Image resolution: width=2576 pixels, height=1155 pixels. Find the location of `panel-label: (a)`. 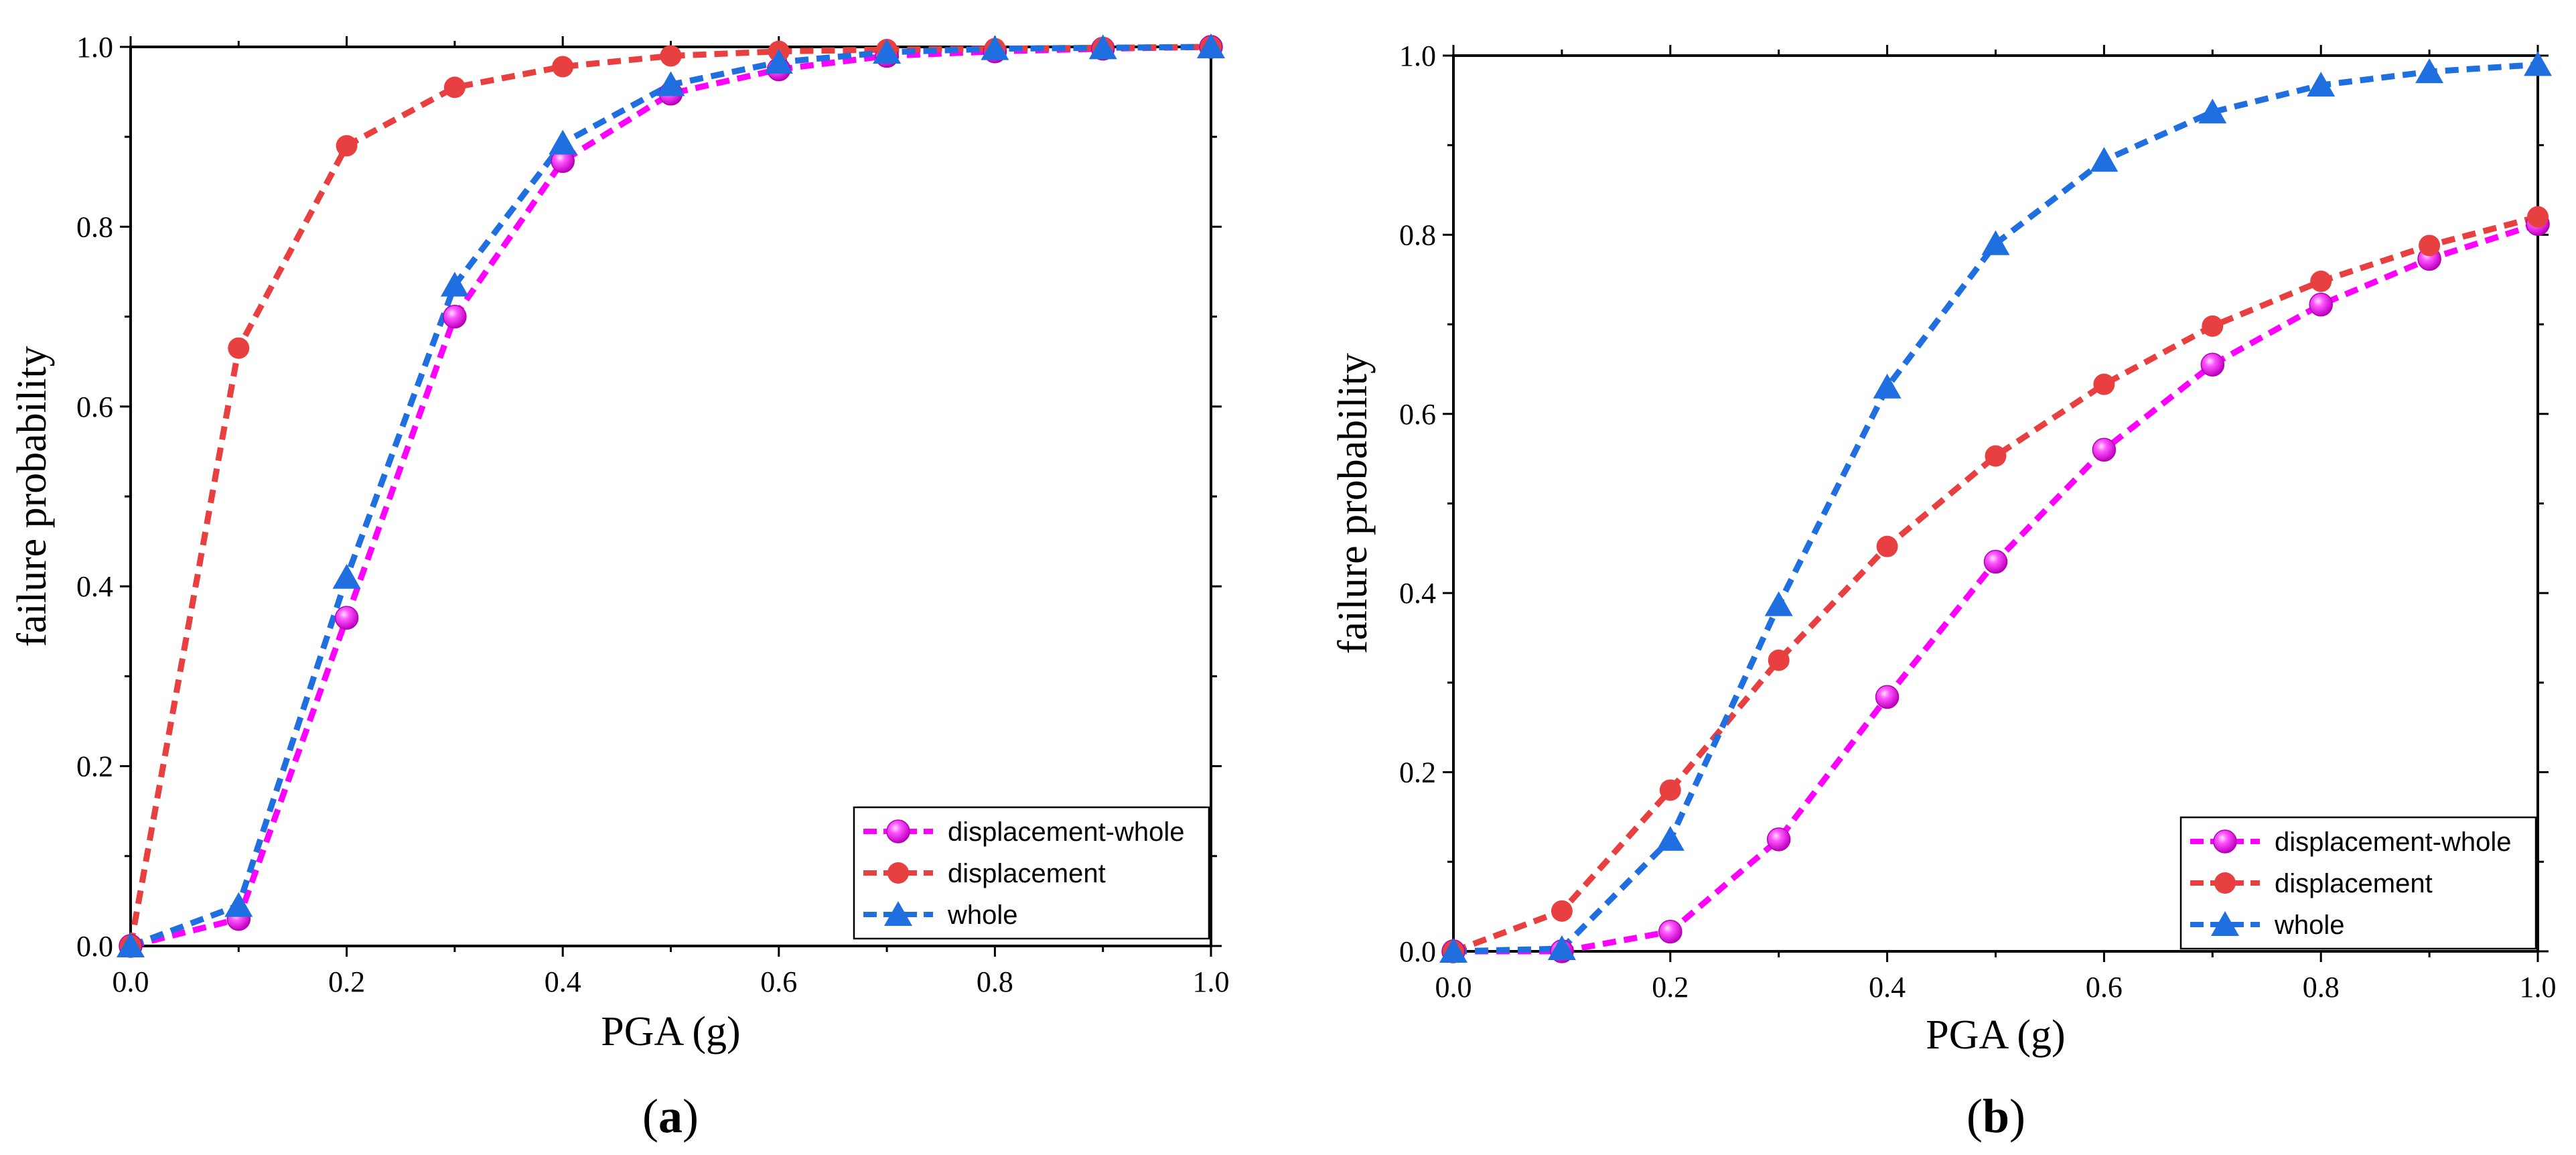

panel-label: (a) is located at coordinates (670, 1116).